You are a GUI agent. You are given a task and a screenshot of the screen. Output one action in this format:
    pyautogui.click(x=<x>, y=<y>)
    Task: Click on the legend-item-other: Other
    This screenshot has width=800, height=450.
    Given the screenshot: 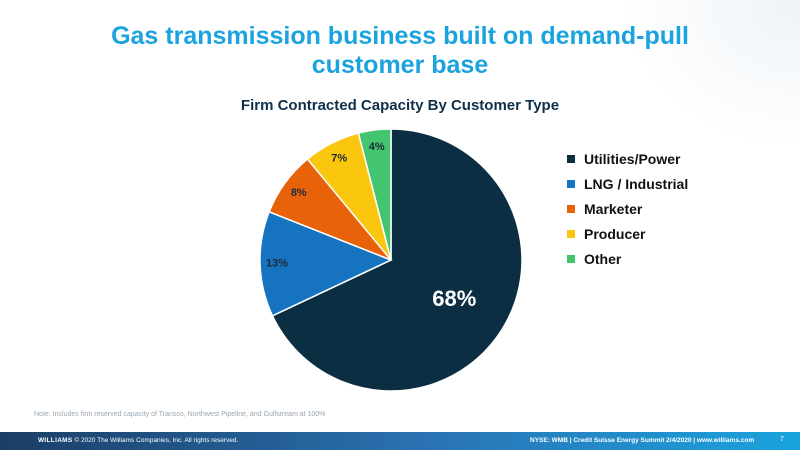 What is the action you would take?
    pyautogui.click(x=627, y=258)
    